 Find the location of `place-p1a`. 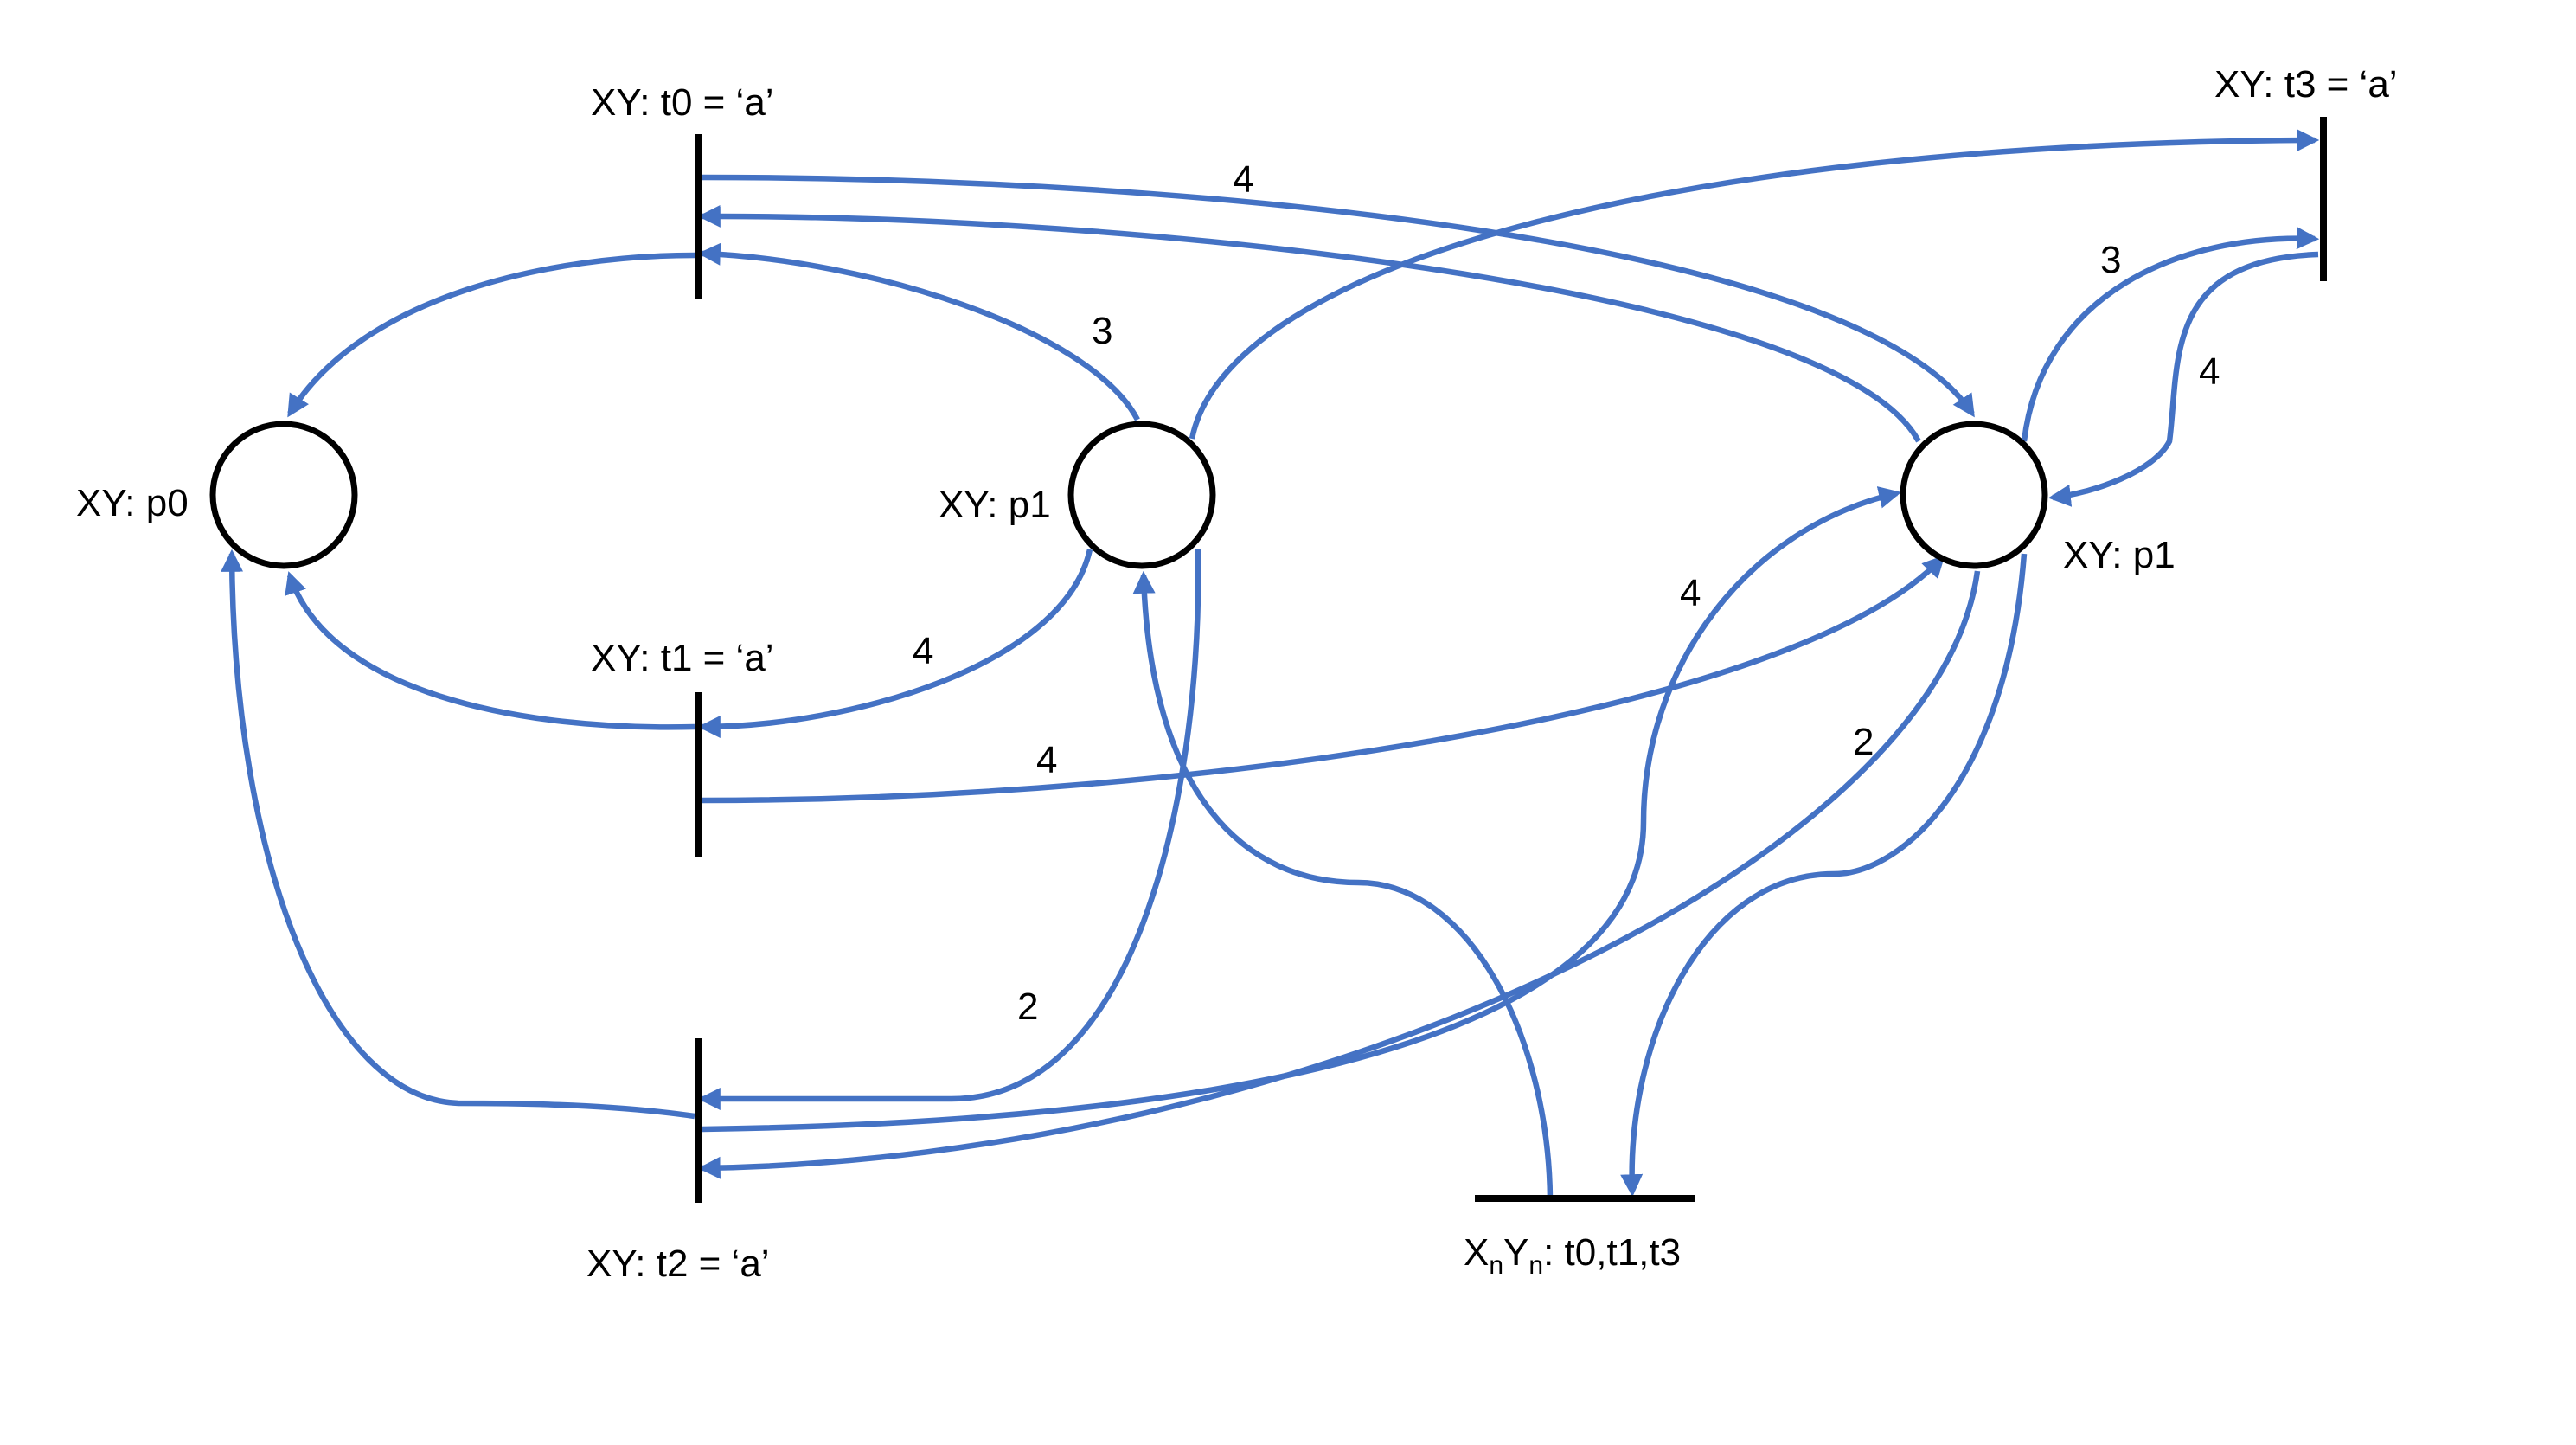

place-p1a is located at coordinates (1141, 495).